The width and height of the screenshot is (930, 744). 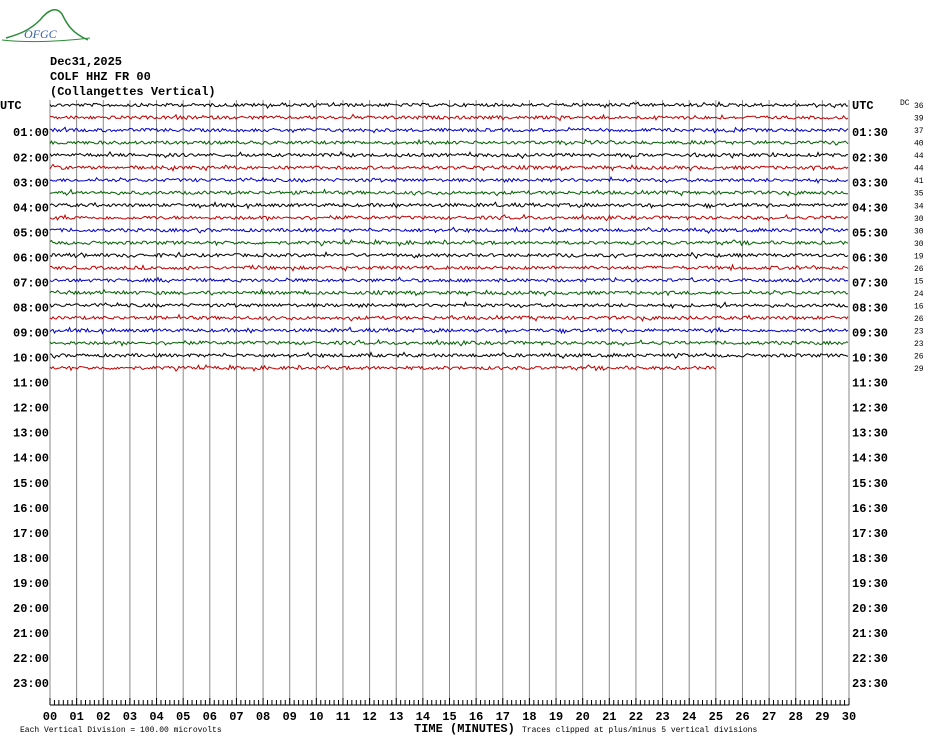 What do you see at coordinates (31, 534) in the screenshot?
I see `left-label: 17:00` at bounding box center [31, 534].